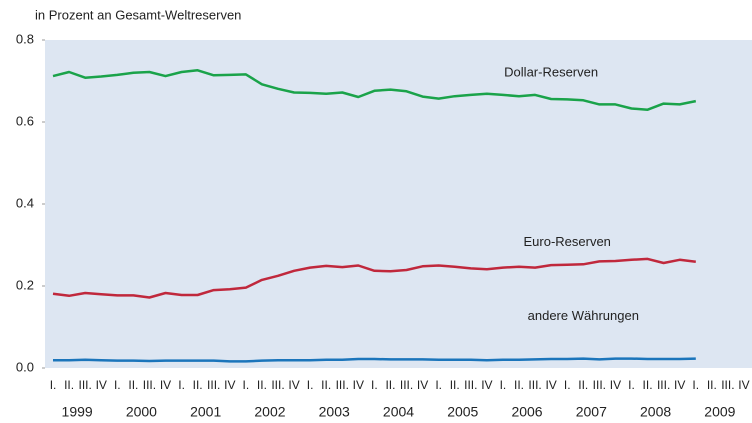 The image size is (752, 423). I want to click on year-label: 2001, so click(205, 412).